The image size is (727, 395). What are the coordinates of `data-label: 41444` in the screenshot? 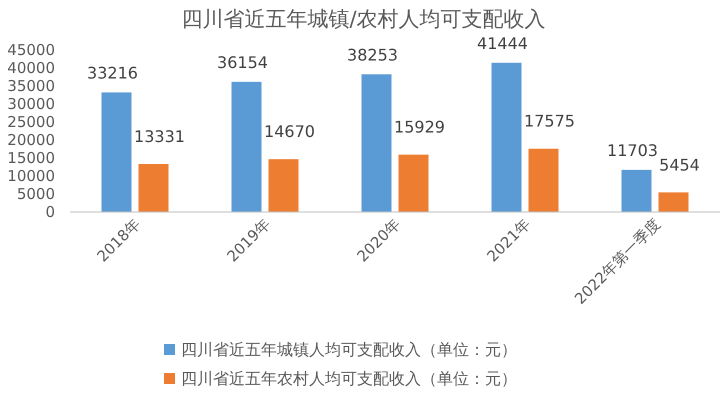 It's located at (502, 43).